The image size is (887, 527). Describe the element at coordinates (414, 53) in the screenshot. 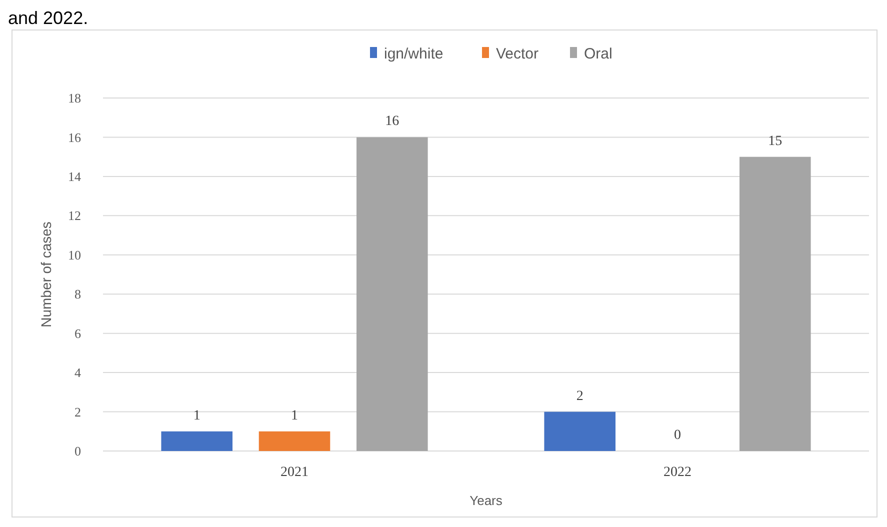

I see `legend-label: ign/white` at that location.